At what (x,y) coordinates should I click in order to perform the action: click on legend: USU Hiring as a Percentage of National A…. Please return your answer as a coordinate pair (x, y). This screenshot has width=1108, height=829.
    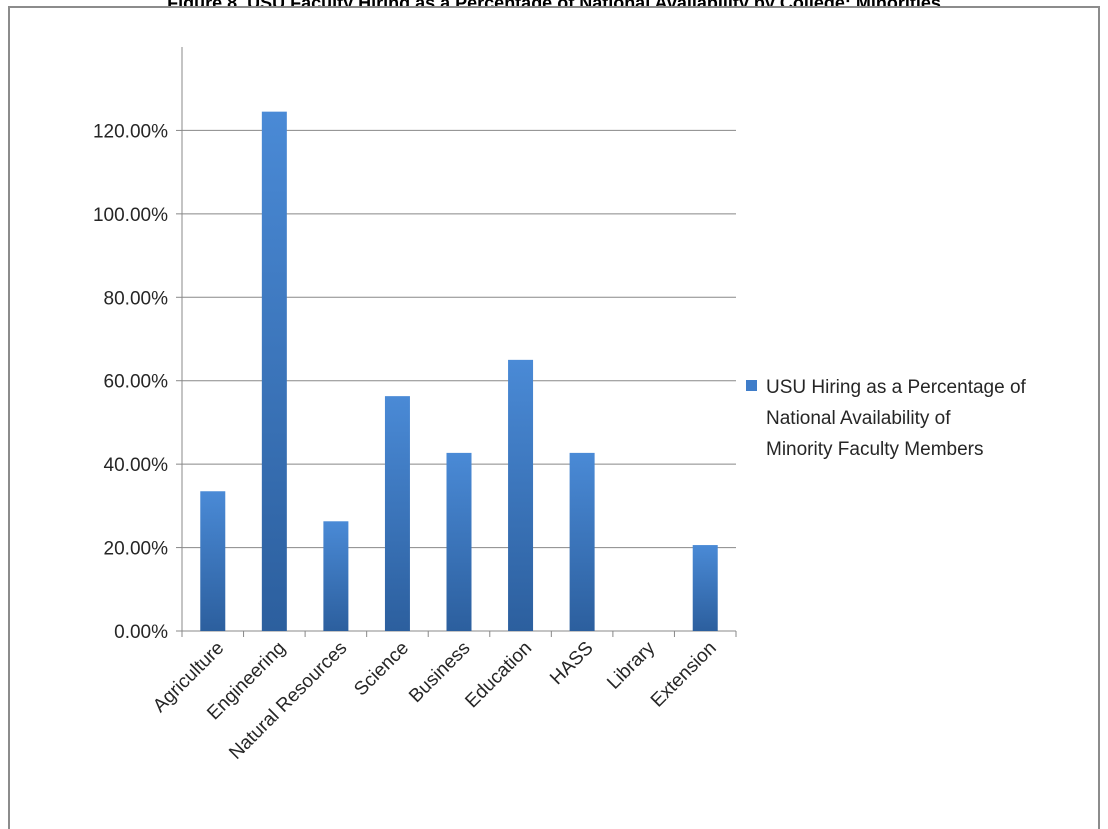
    Looking at the image, I should click on (886, 418).